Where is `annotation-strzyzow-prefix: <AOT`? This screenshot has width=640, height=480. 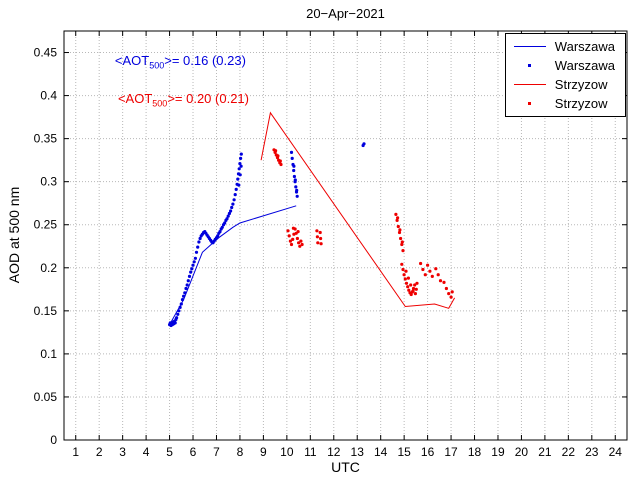 annotation-strzyzow-prefix: <AOT is located at coordinates (135, 98).